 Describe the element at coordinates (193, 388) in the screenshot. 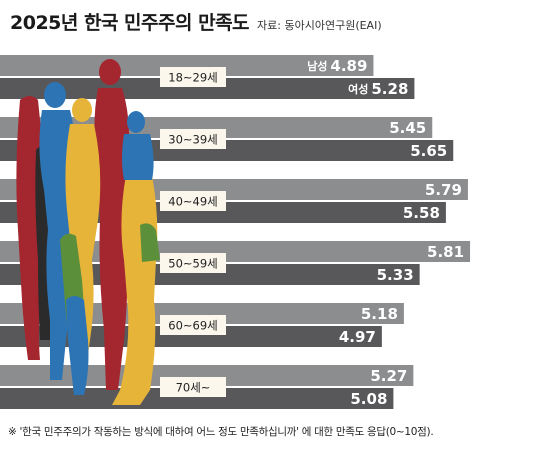

I see `category-label-5: 70세~` at that location.